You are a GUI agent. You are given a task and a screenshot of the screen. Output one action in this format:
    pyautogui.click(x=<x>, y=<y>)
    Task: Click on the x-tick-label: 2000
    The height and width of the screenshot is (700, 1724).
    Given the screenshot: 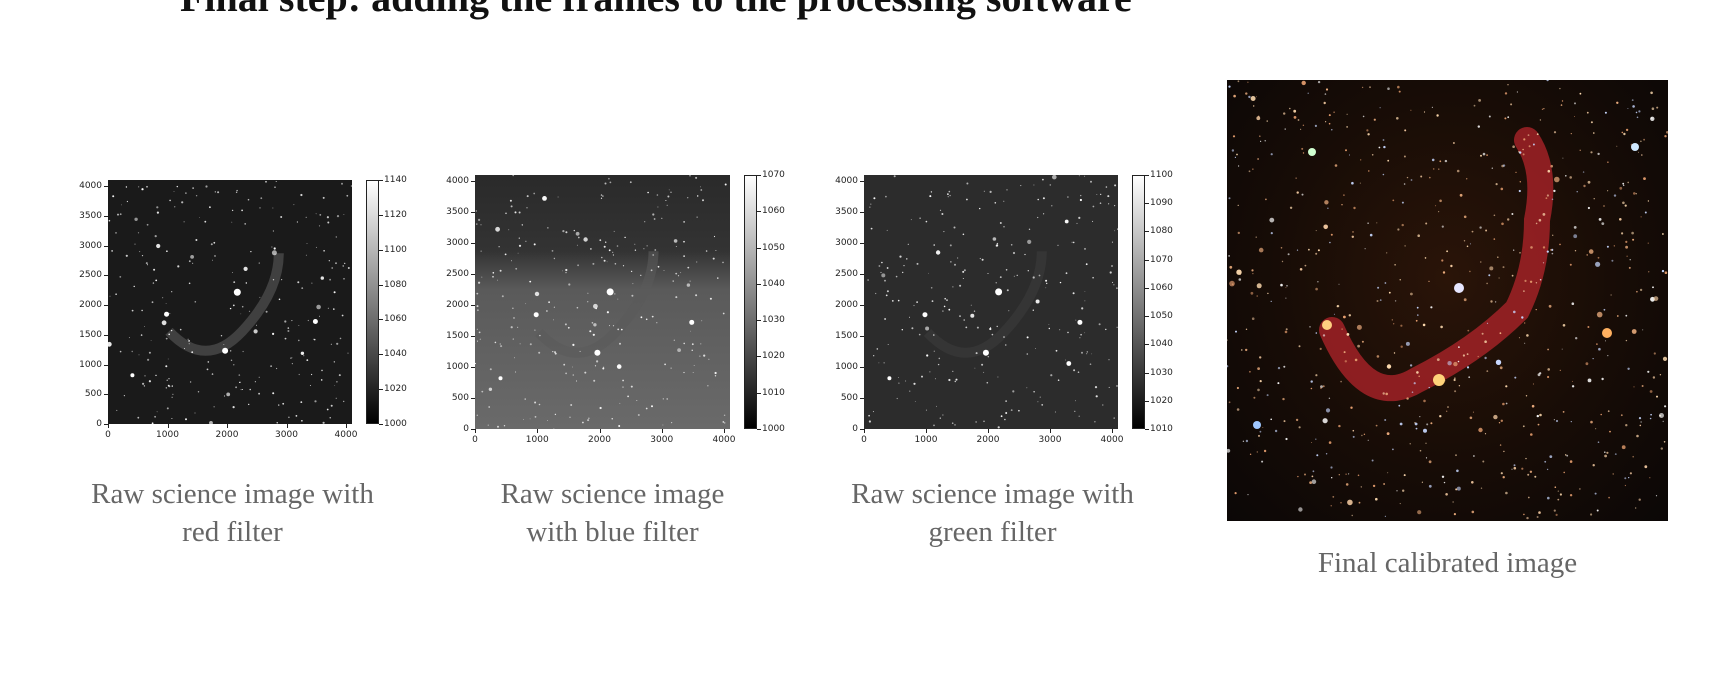 What is the action you would take?
    pyautogui.click(x=227, y=435)
    